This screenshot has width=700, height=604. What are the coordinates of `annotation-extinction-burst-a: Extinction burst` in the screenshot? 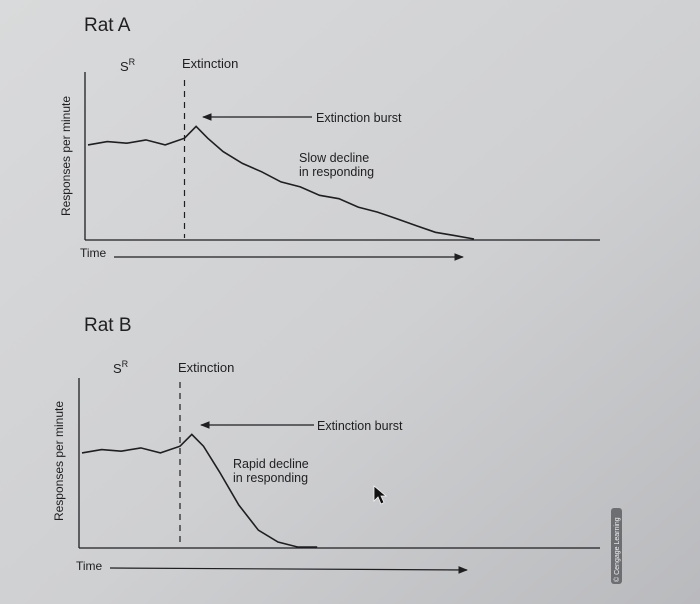 It's located at (359, 118).